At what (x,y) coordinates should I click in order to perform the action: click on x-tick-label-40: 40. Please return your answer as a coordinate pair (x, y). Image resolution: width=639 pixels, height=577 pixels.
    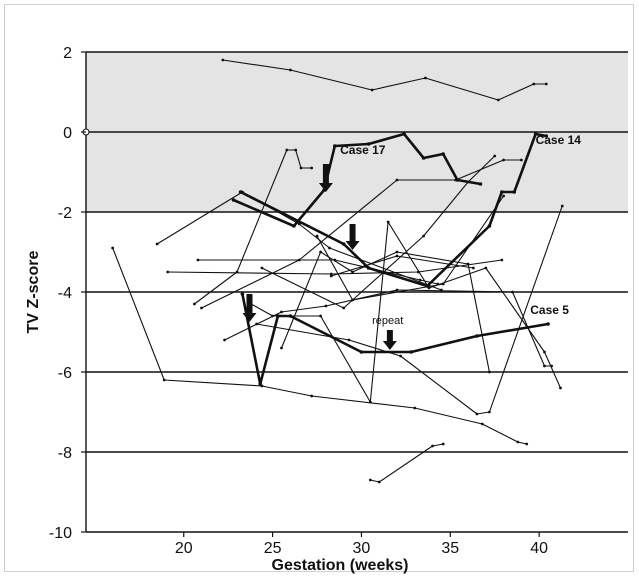
    Looking at the image, I should click on (539, 548).